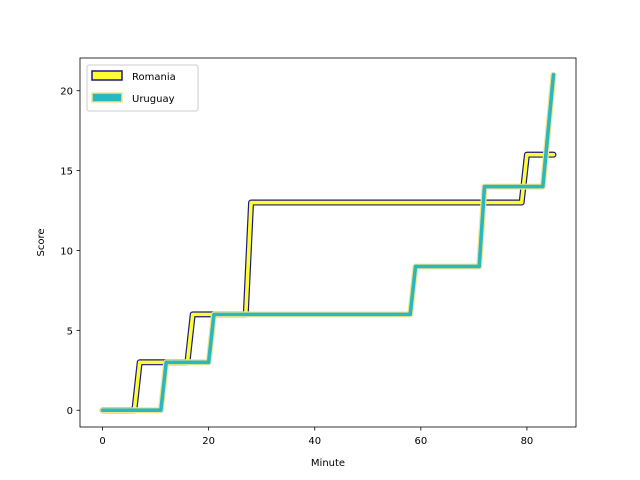 The image size is (640, 480). I want to click on y-tick-label: 0, so click(70, 411).